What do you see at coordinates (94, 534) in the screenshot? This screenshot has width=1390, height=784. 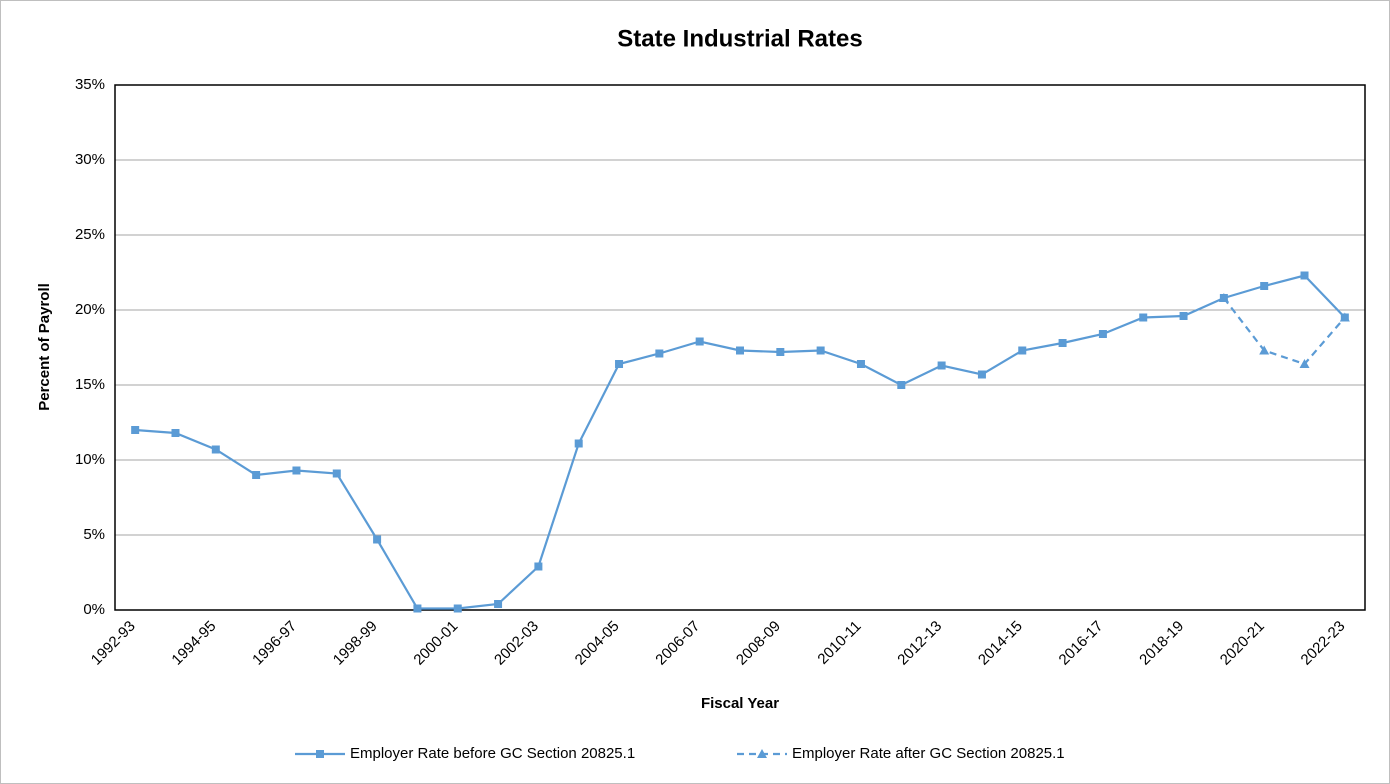 I see `y-tick-label: 5%` at bounding box center [94, 534].